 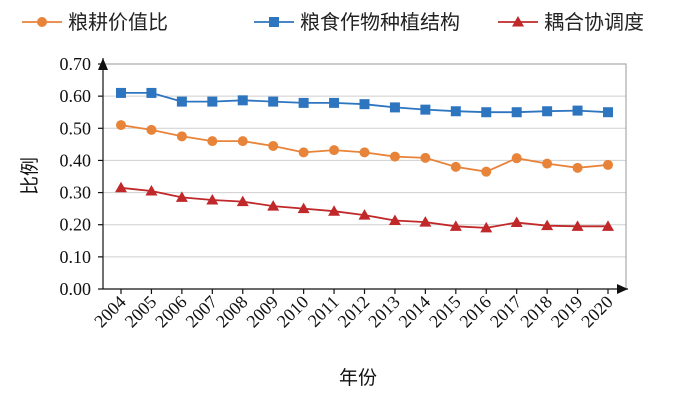 What do you see at coordinates (445, 312) in the screenshot?
I see `x-tick-label: 2015` at bounding box center [445, 312].